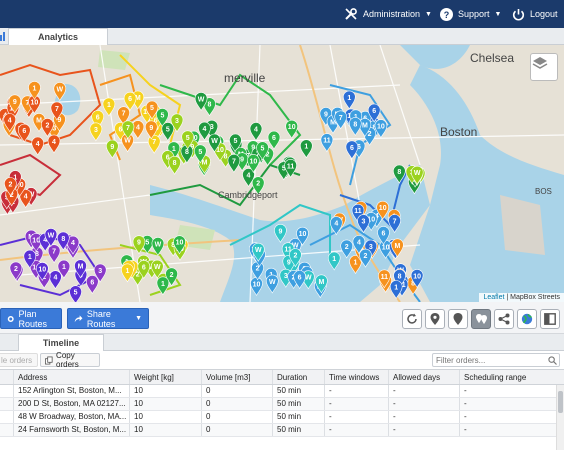  I want to click on multi-pin-button, so click(481, 319).